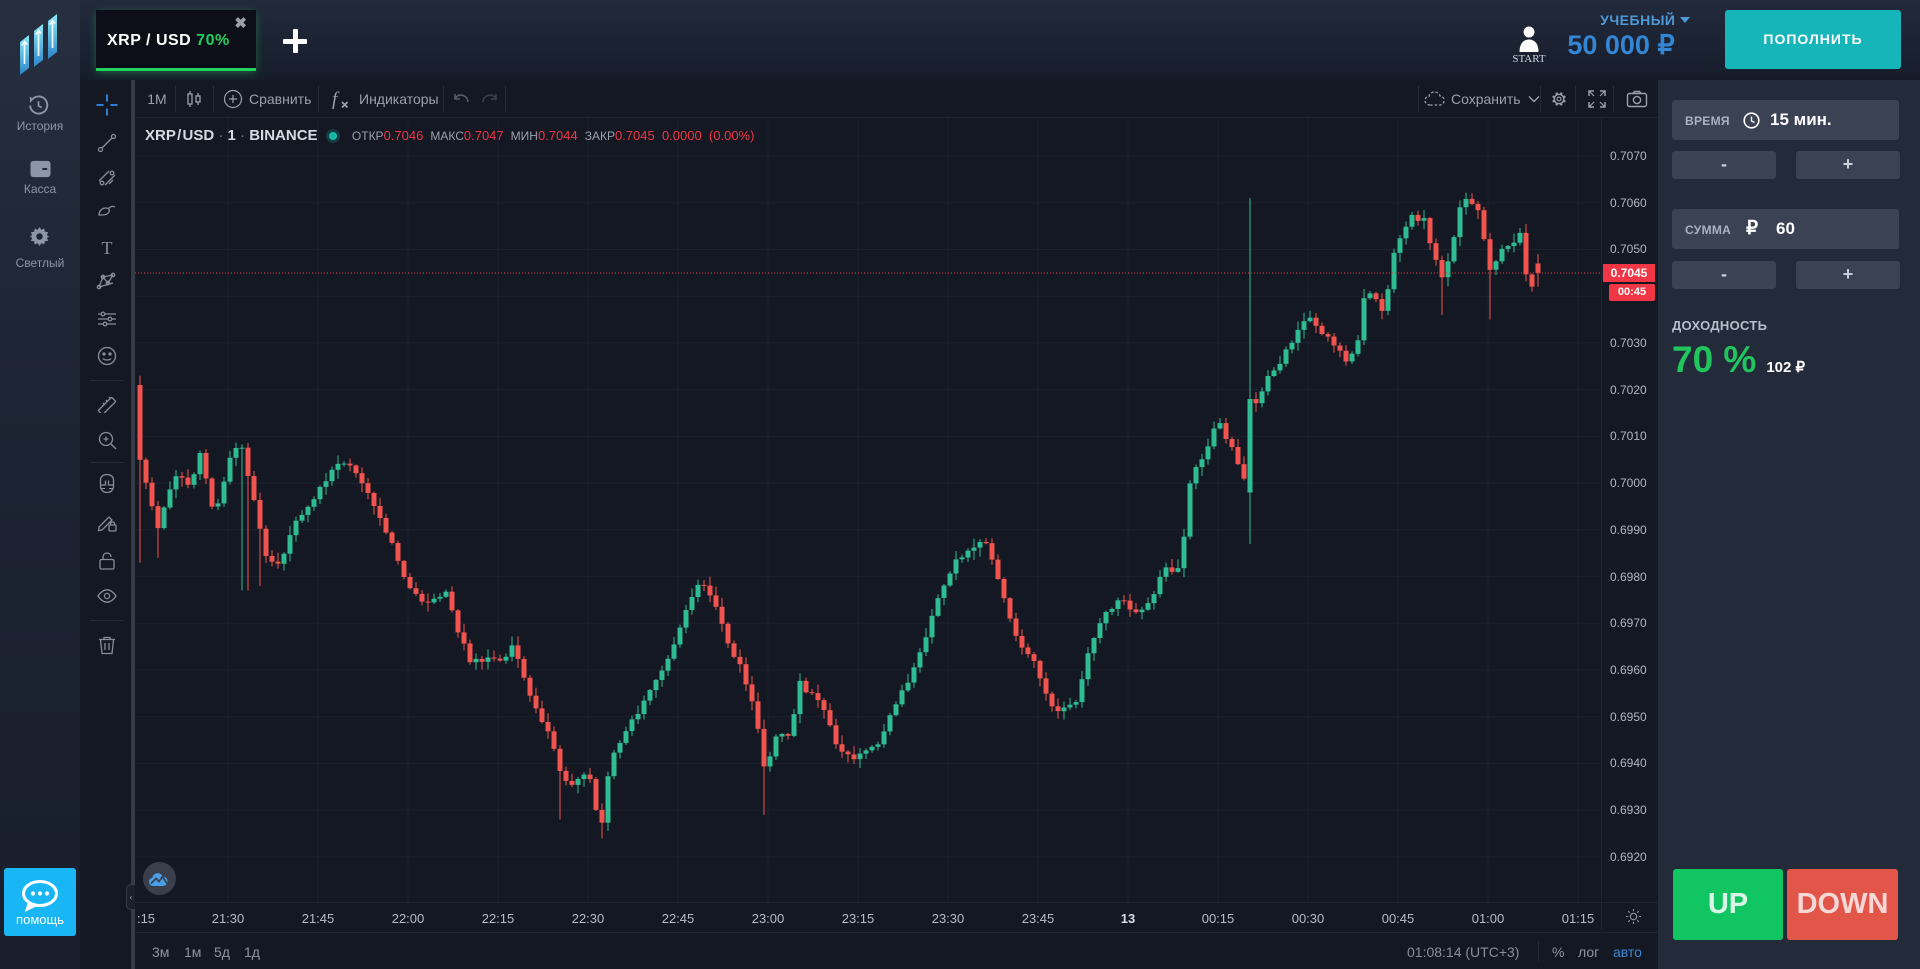 The image size is (1920, 969). What do you see at coordinates (107, 248) in the screenshot?
I see `svg-text: T` at bounding box center [107, 248].